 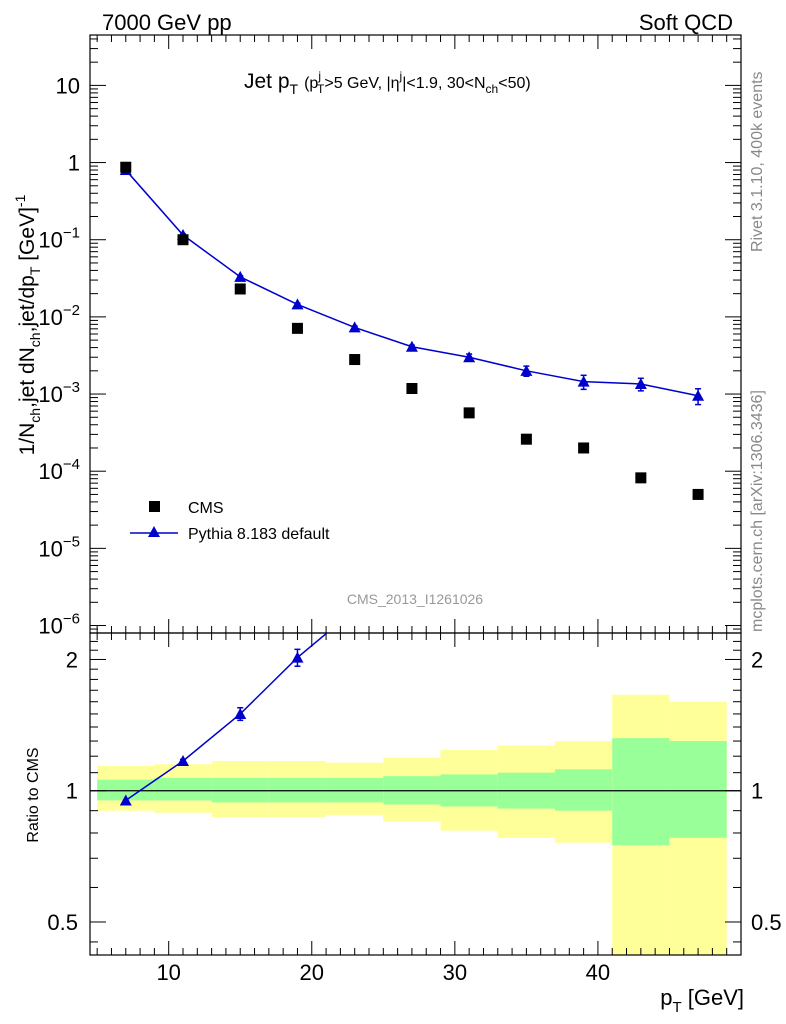 What do you see at coordinates (71, 464) in the screenshot?
I see `tick-exponent: −4` at bounding box center [71, 464].